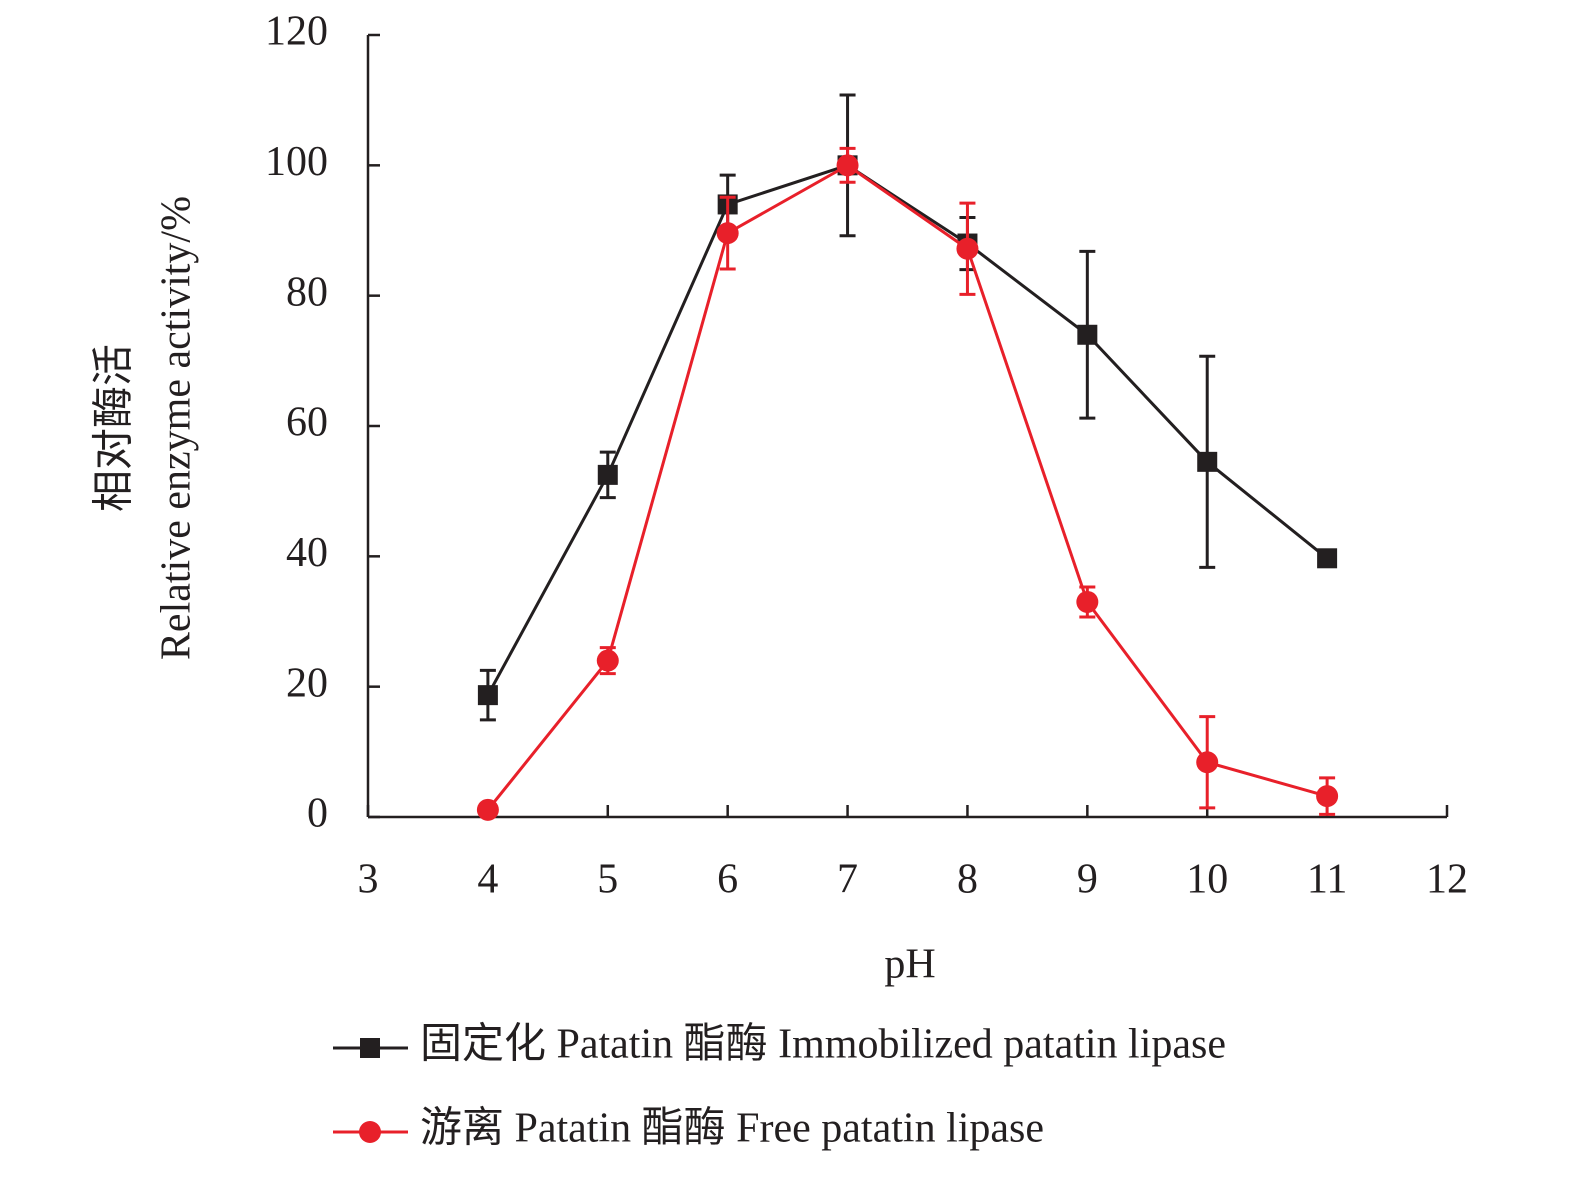 The height and width of the screenshot is (1180, 1575). I want to click on y-axis-label-line: Relative enzyme activity/%, so click(177, 428).